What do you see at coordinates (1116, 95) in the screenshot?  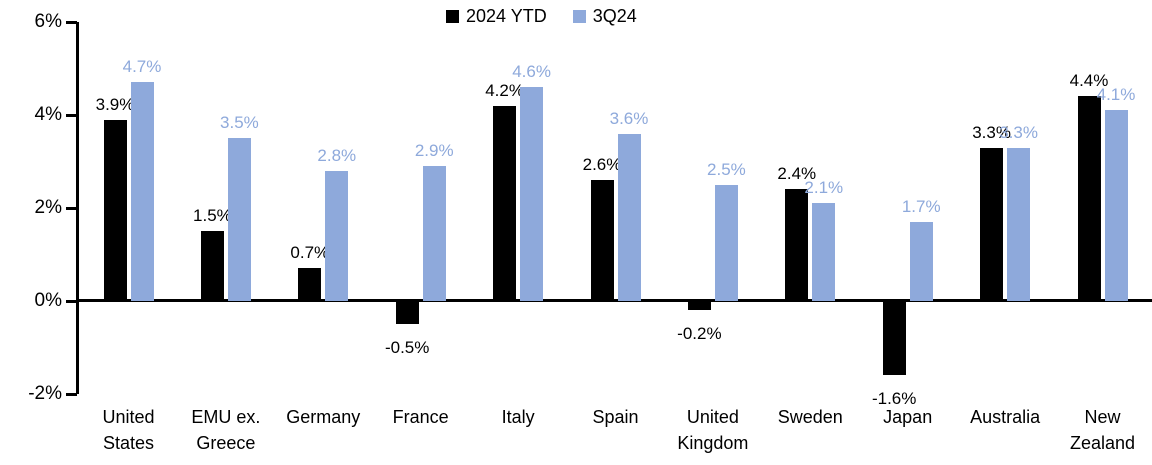 I see `value-label-3q24-new-zealand: 4.1%` at bounding box center [1116, 95].